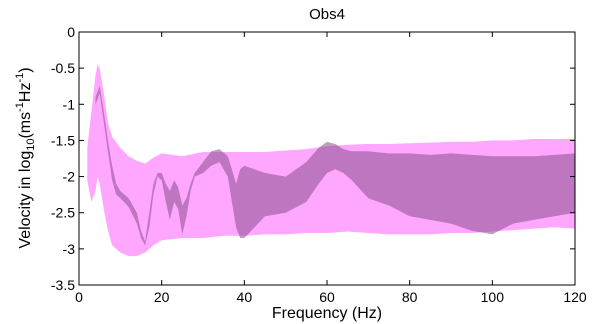 The height and width of the screenshot is (324, 602). I want to click on y-axis-label: Velocity in log10(ms-1Hz-1), so click(25, 157).